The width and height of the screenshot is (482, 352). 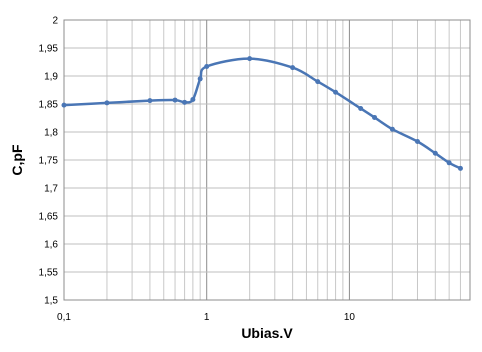 What do you see at coordinates (51, 189) in the screenshot?
I see `y-tick-label: 1,7` at bounding box center [51, 189].